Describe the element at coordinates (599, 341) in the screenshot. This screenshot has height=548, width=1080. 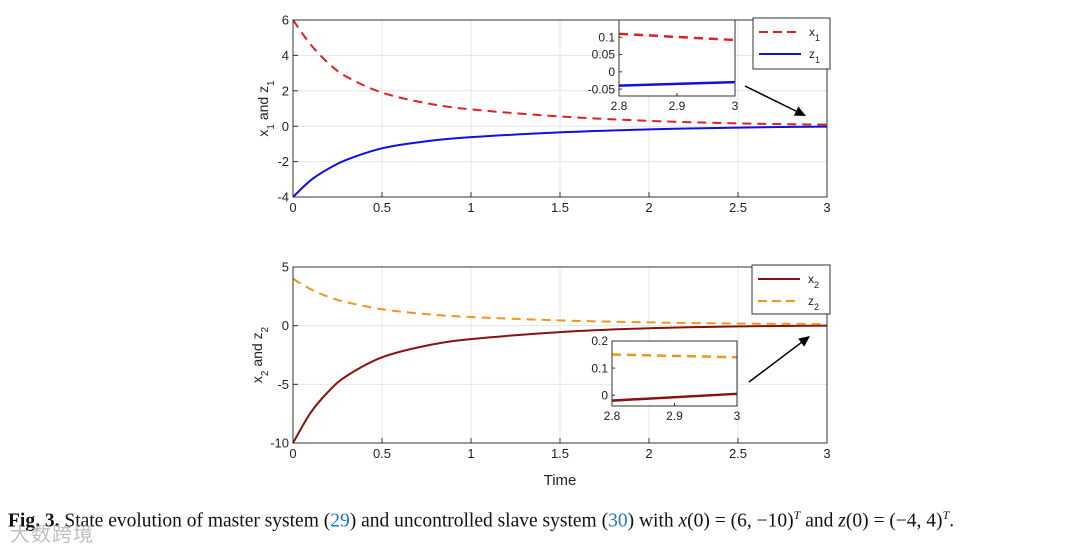
I see `panel2-inset-ytick-label-2: 0.2` at that location.